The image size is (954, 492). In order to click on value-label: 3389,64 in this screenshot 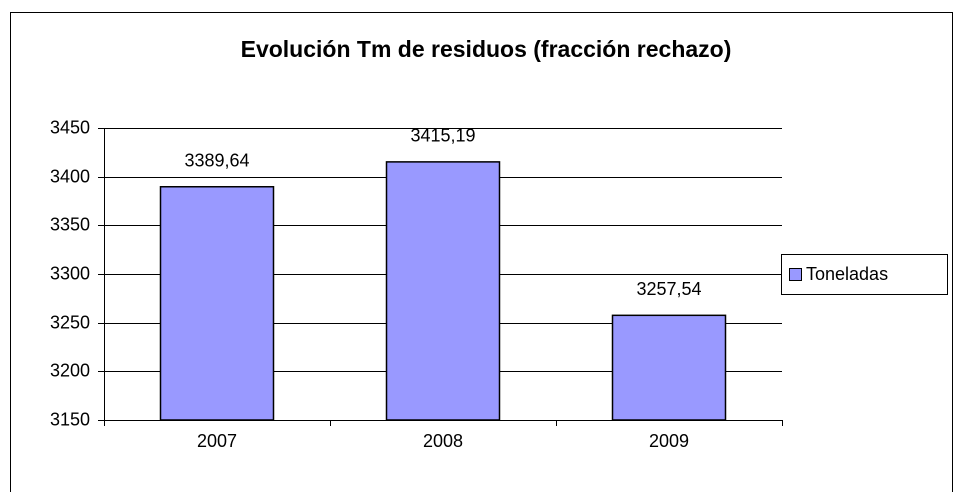, I will do `click(216, 161)`.